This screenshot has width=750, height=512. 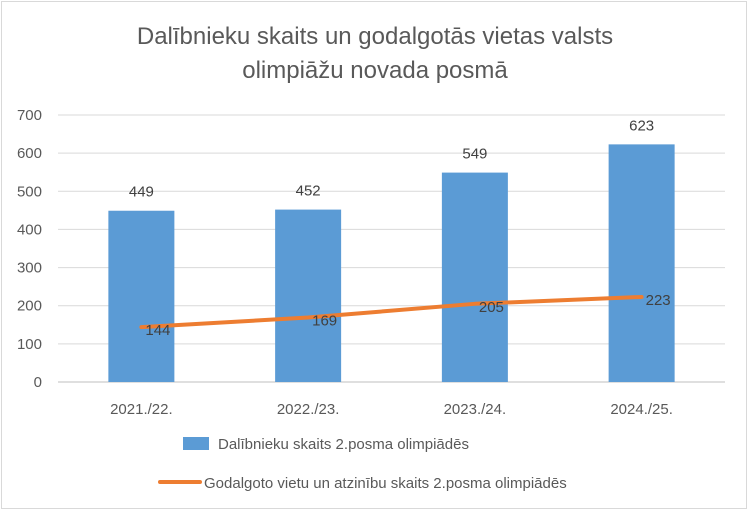 What do you see at coordinates (29, 306) in the screenshot?
I see `y-tick-label: 200` at bounding box center [29, 306].